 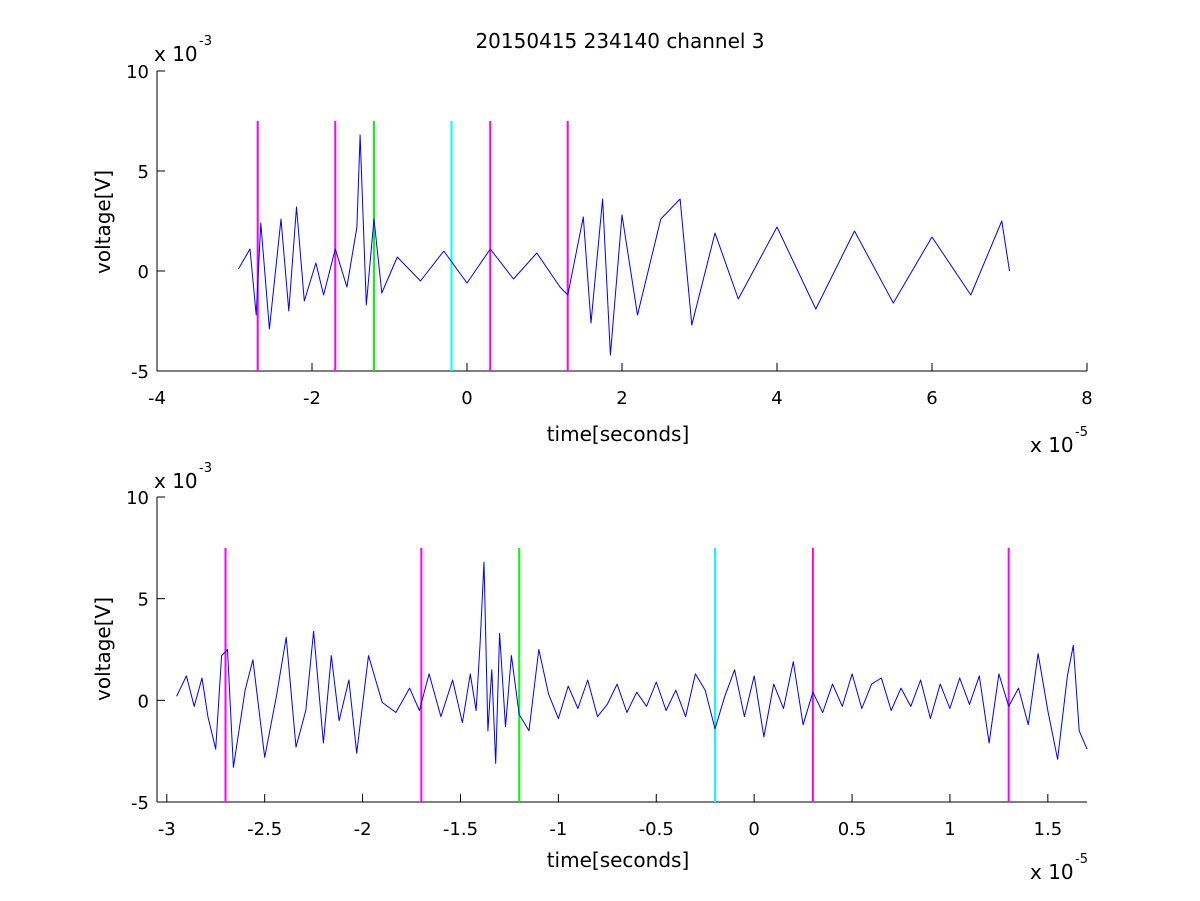 What do you see at coordinates (264, 829) in the screenshot?
I see `bottom-plot-x-tick-label: -2.5` at bounding box center [264, 829].